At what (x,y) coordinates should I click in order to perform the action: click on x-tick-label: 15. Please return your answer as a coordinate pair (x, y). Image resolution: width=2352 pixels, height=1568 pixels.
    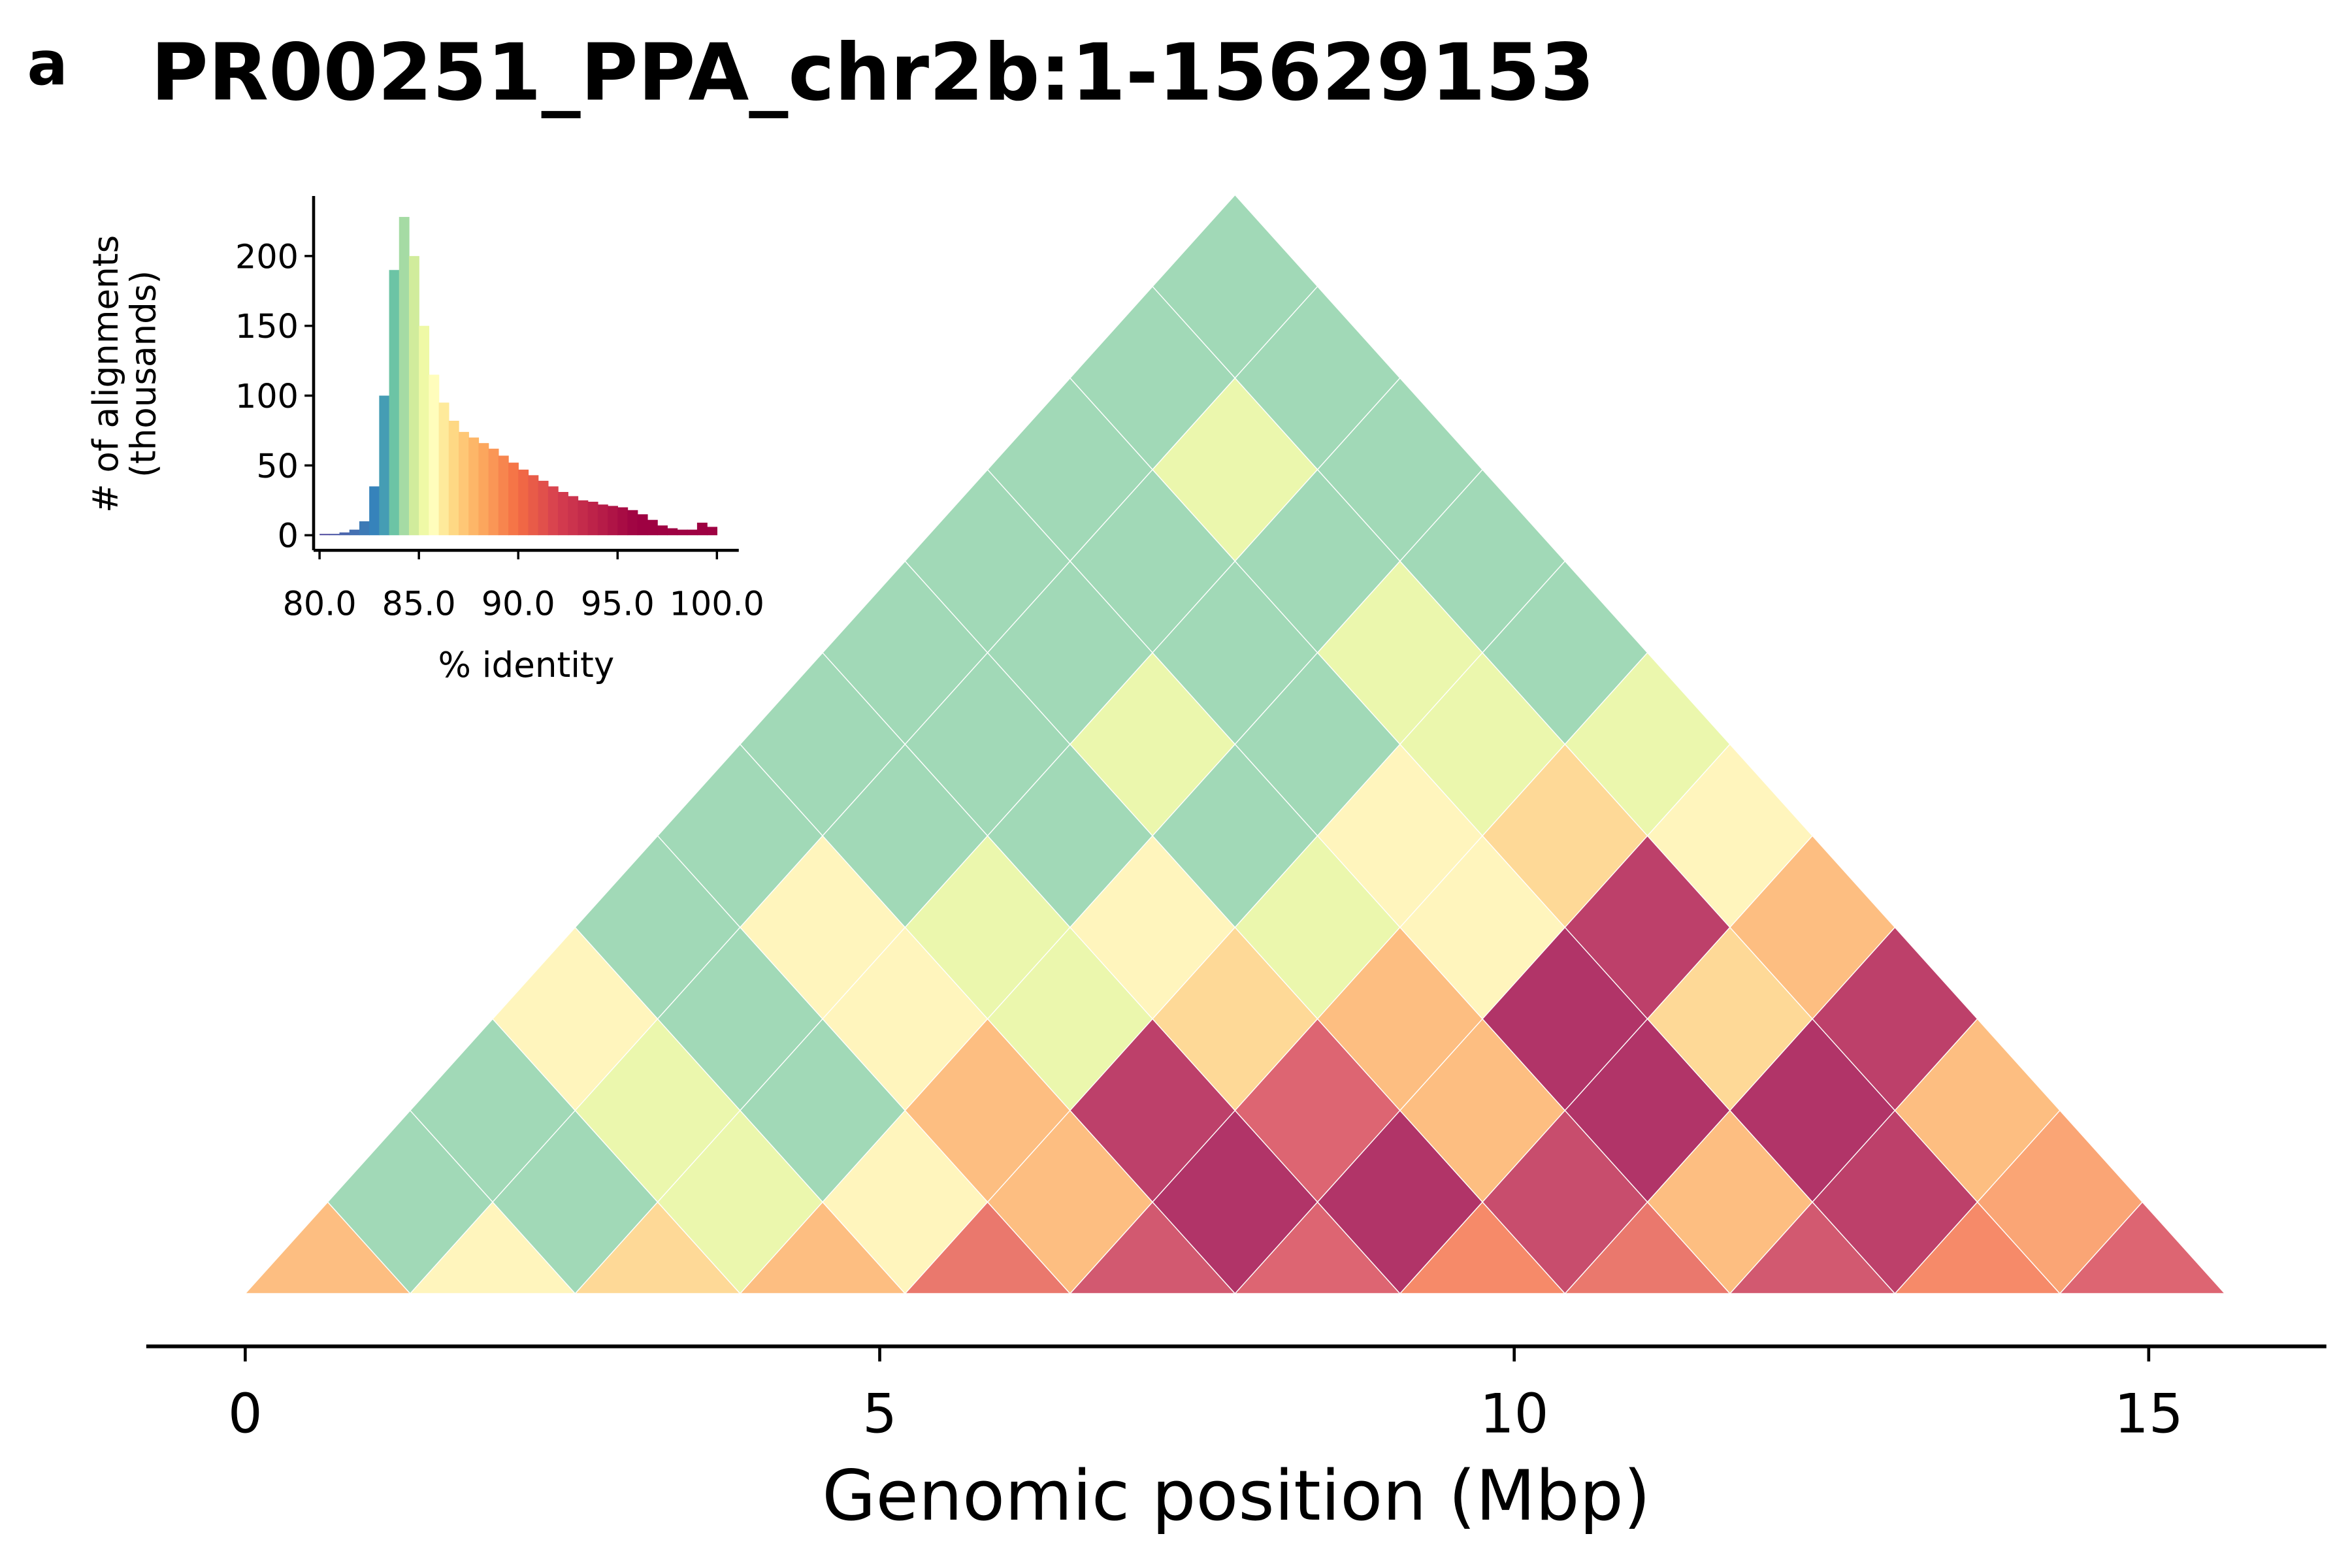
    Looking at the image, I should click on (2148, 1413).